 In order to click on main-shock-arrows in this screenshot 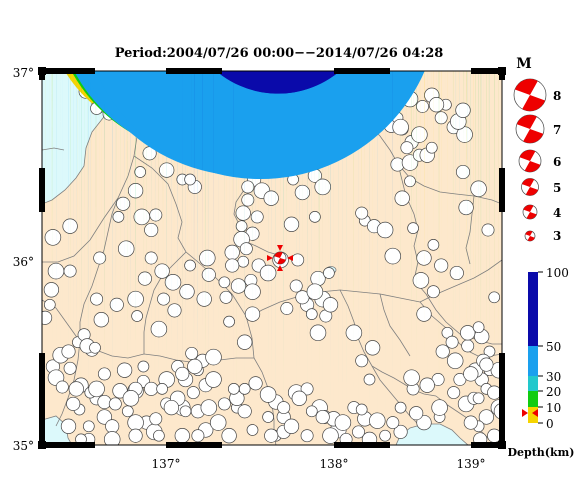, I will do `click(280, 258)`.